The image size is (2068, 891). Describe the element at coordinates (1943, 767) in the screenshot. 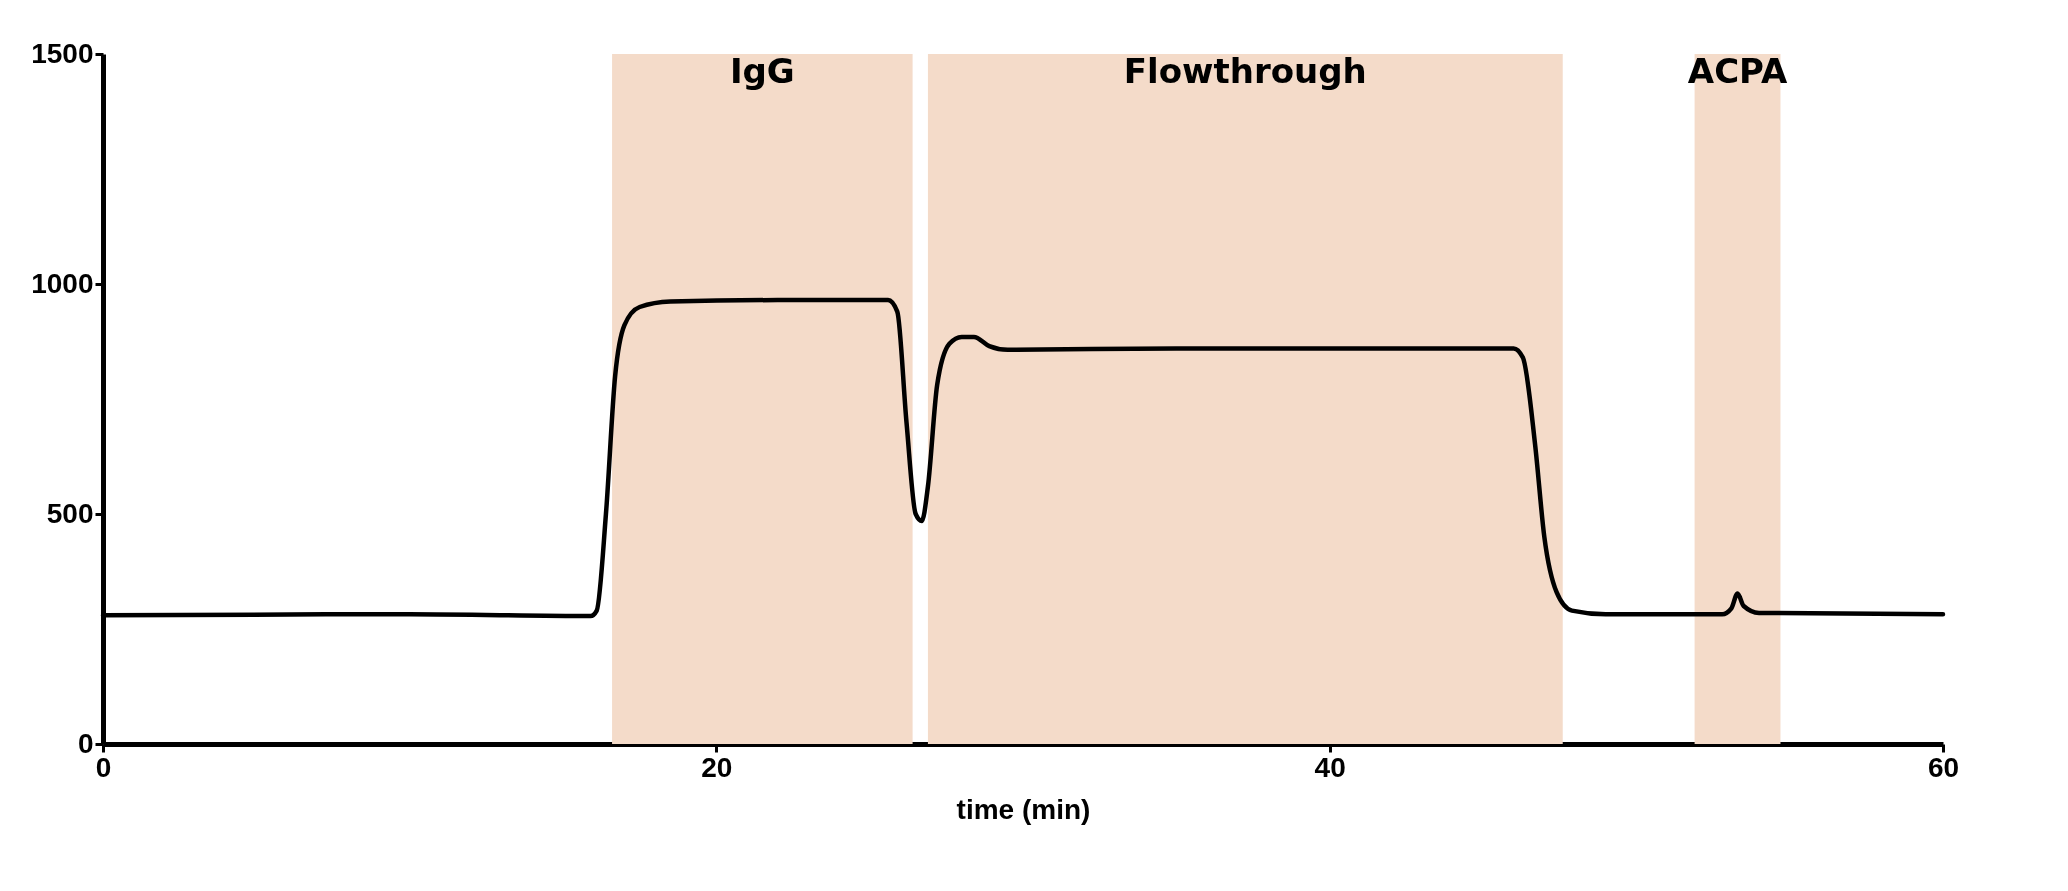

I see `x-tick-label: 60` at that location.